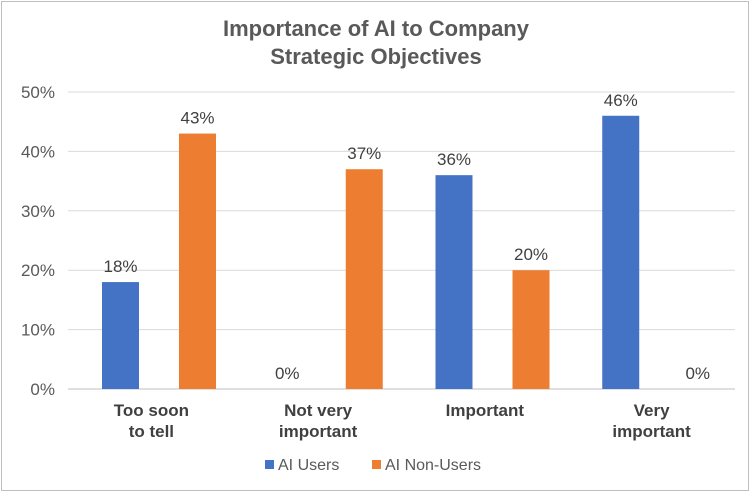 The width and height of the screenshot is (752, 494). Describe the element at coordinates (38, 241) in the screenshot. I see `y-axis-ticks: 0% 10% 20% 30% 40% 50%` at that location.